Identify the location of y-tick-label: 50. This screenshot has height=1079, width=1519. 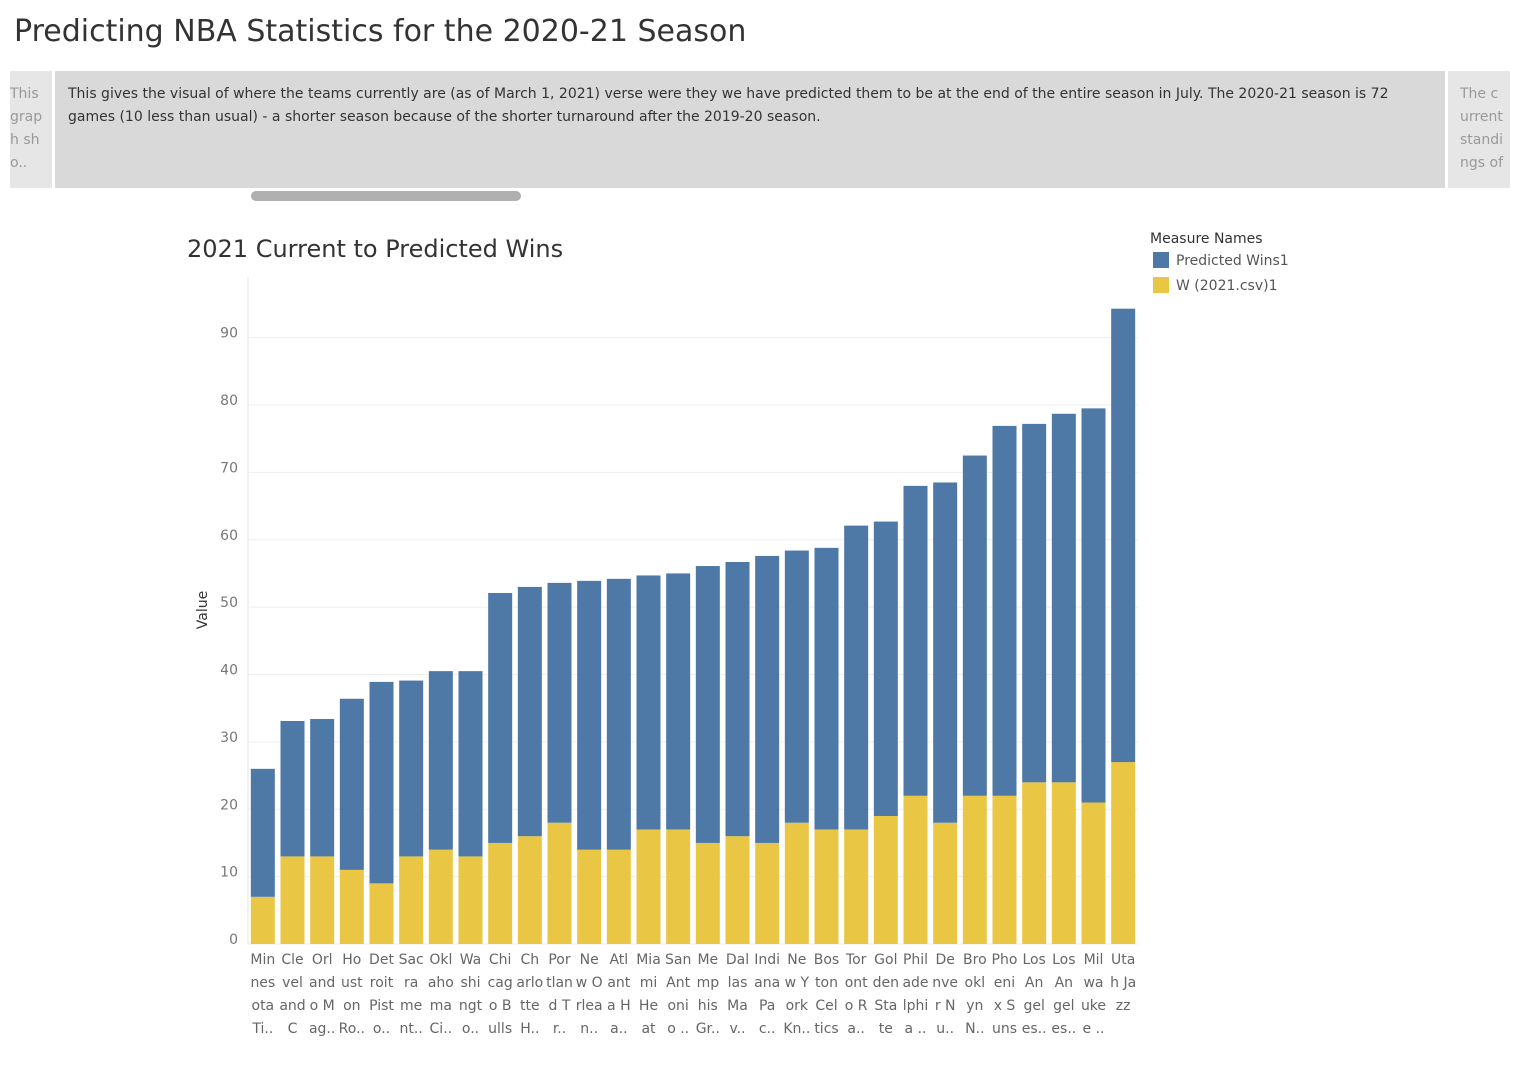
(229, 603).